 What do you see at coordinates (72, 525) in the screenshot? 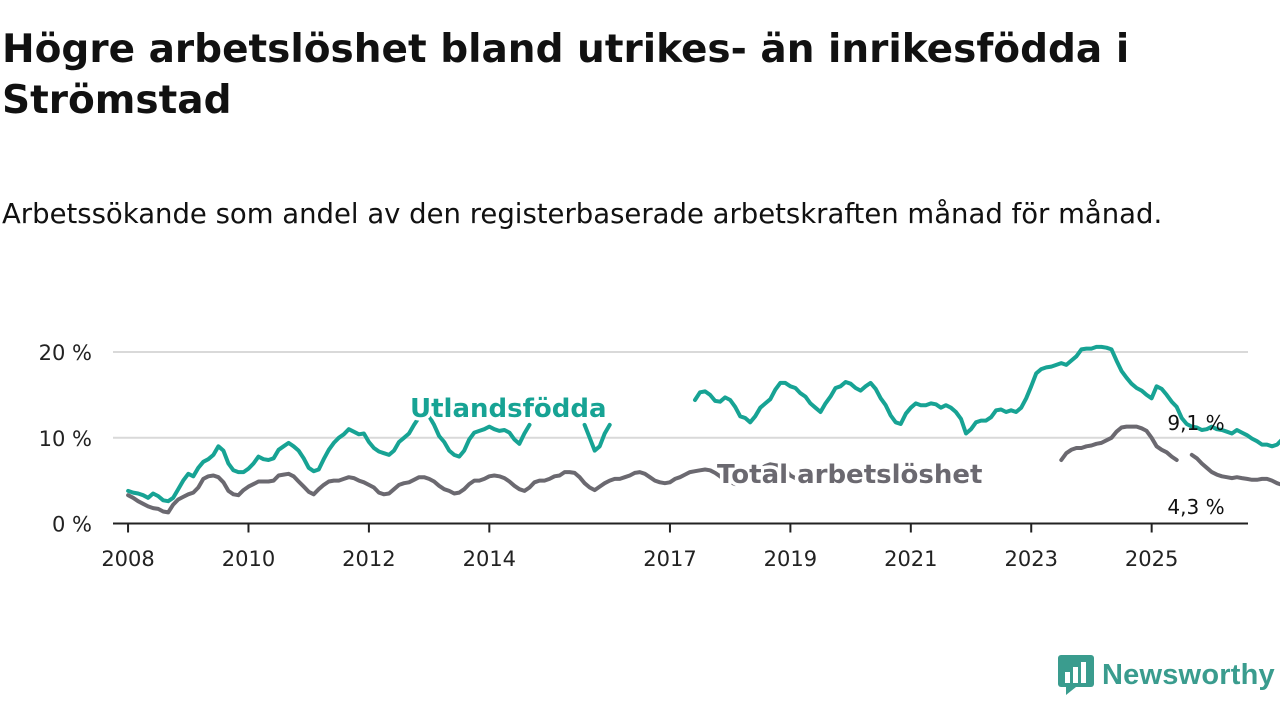
I see `y-tick-label: 0 %` at bounding box center [72, 525].